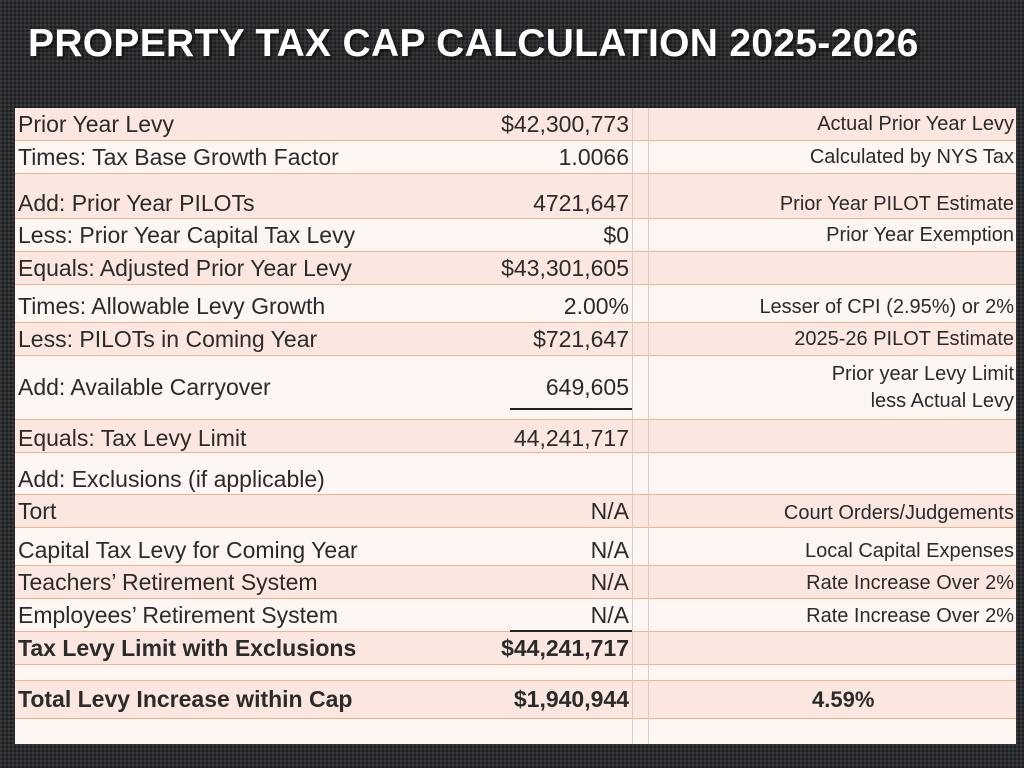 The height and width of the screenshot is (768, 1024). What do you see at coordinates (898, 512) in the screenshot?
I see `row-note: Court Orders/Judgements` at bounding box center [898, 512].